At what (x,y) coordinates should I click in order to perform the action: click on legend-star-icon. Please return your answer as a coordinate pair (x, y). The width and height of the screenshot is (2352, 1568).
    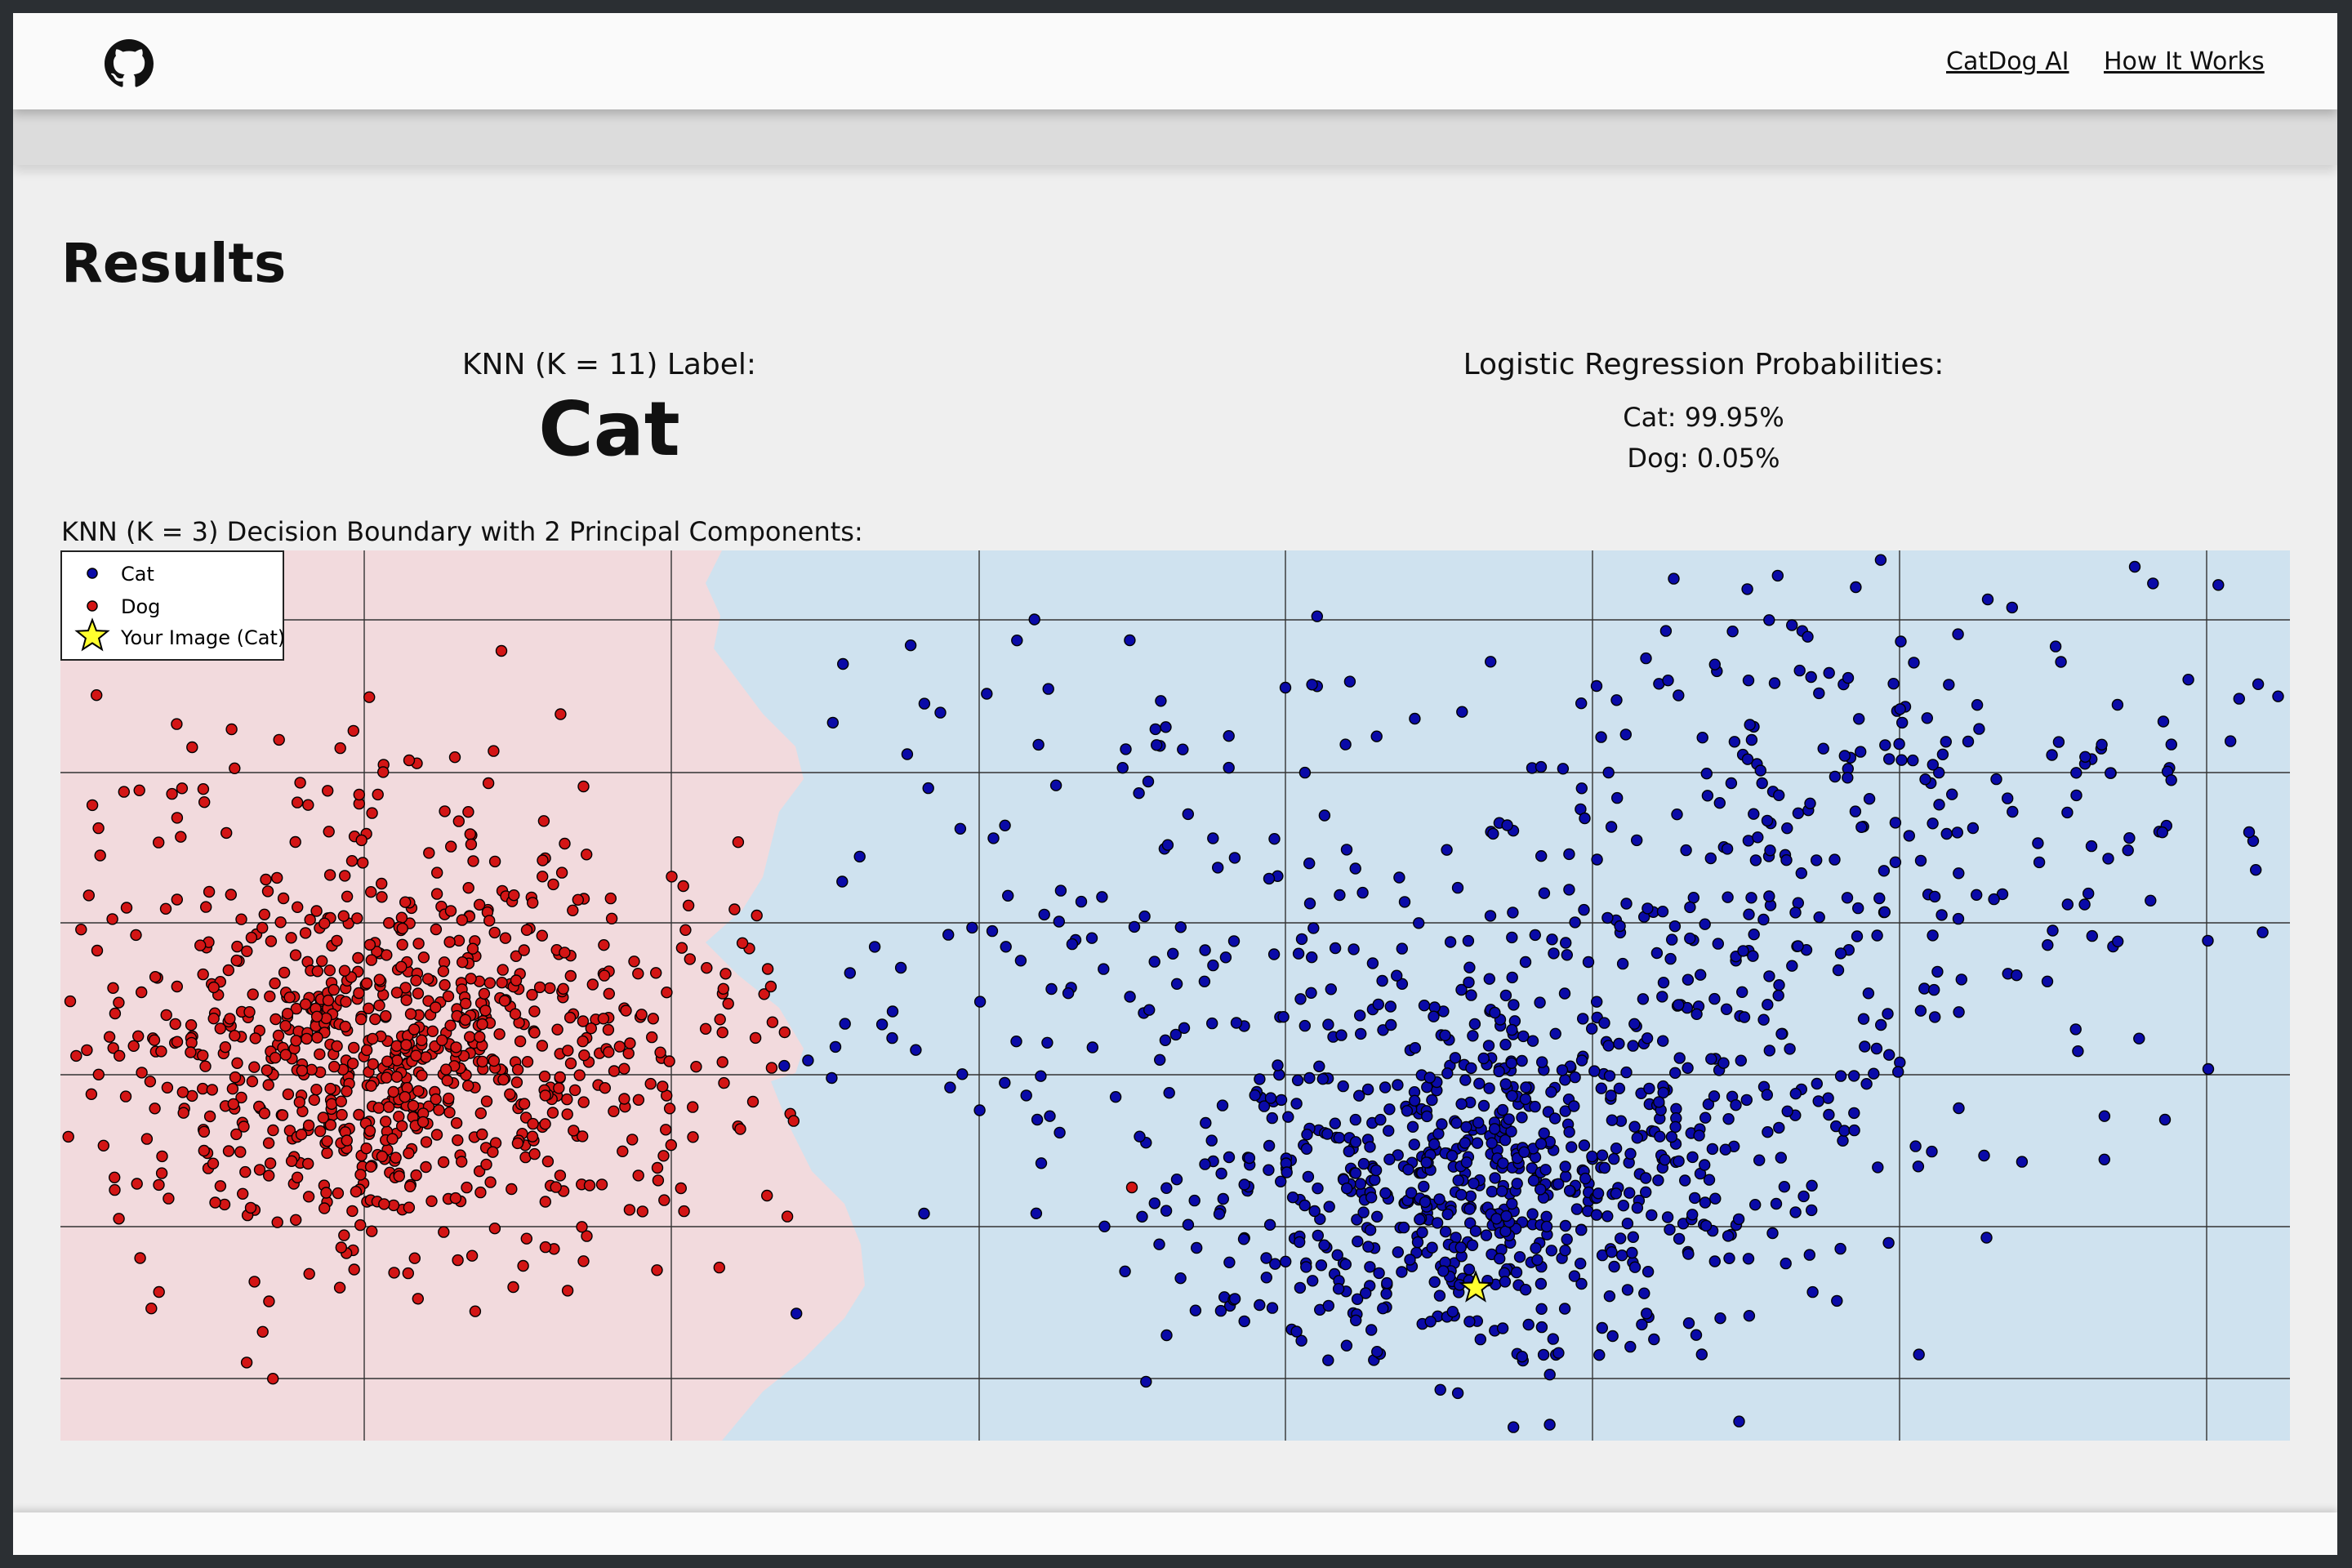
    Looking at the image, I should click on (92, 634).